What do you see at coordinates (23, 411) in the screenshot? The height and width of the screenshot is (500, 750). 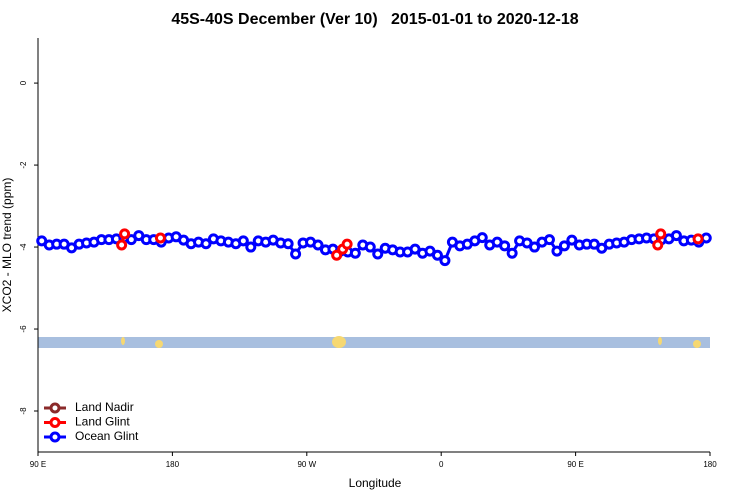 I see `y-tick-label: -8` at bounding box center [23, 411].